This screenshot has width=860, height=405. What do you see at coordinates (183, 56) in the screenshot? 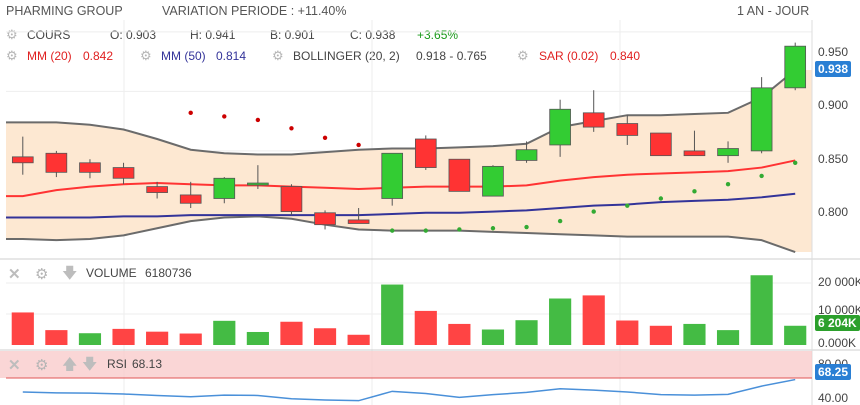
I see `mm50-label: MM (50)` at bounding box center [183, 56].